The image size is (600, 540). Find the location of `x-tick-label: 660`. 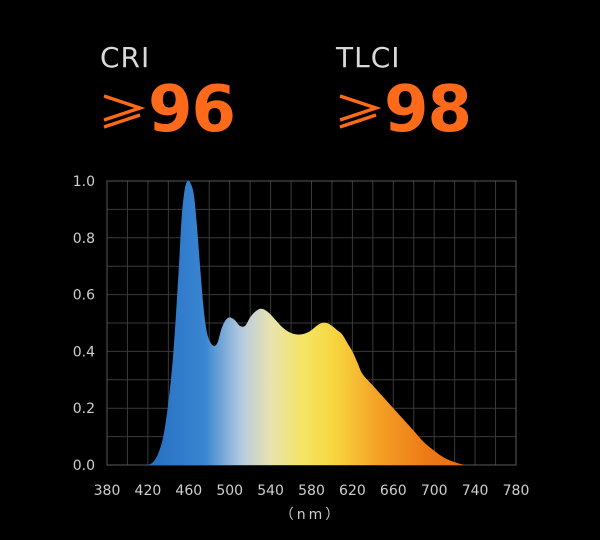

x-tick-label: 660 is located at coordinates (393, 491).